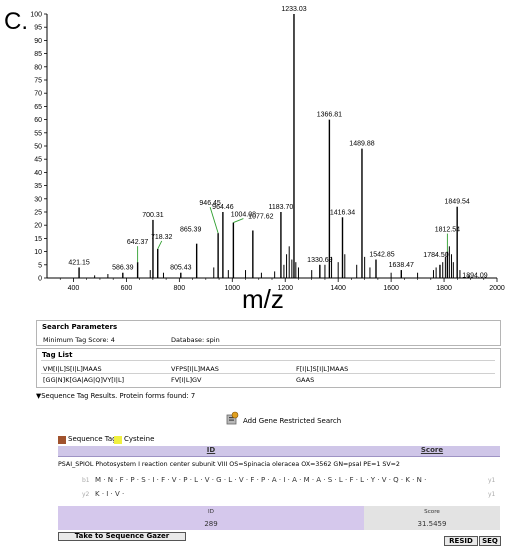  I want to click on y-tick-label: 55, so click(38, 133).